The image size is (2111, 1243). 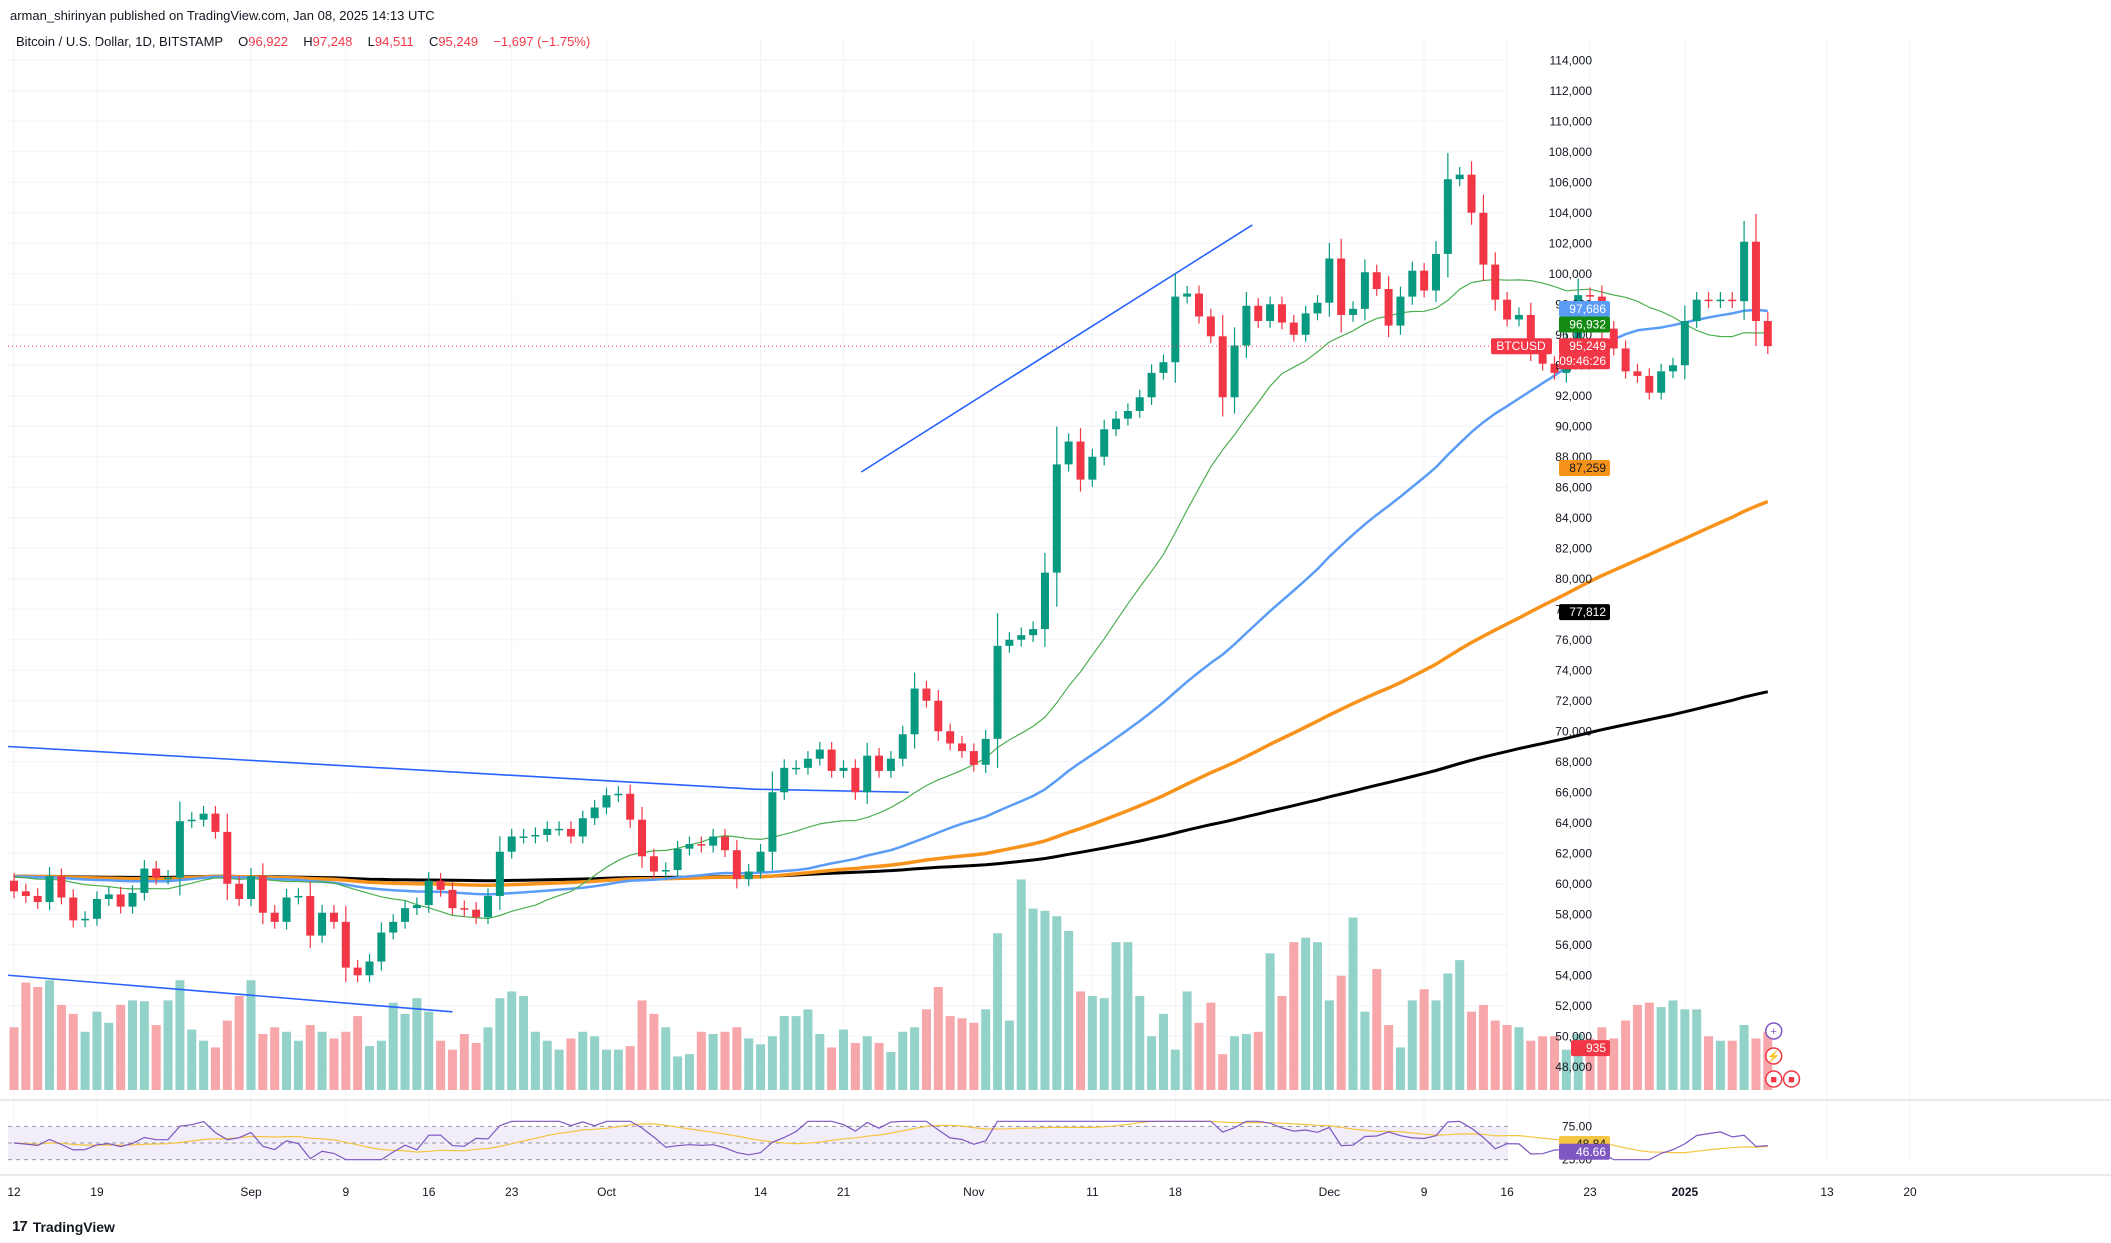 I want to click on price-tick-label: 82,000, so click(x=1573, y=548).